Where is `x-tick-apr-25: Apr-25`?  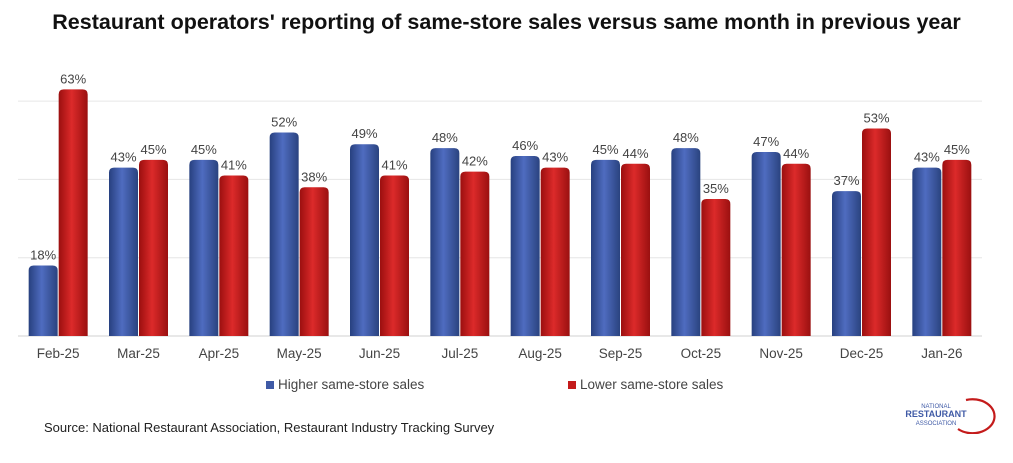
x-tick-apr-25: Apr-25 is located at coordinates (219, 353).